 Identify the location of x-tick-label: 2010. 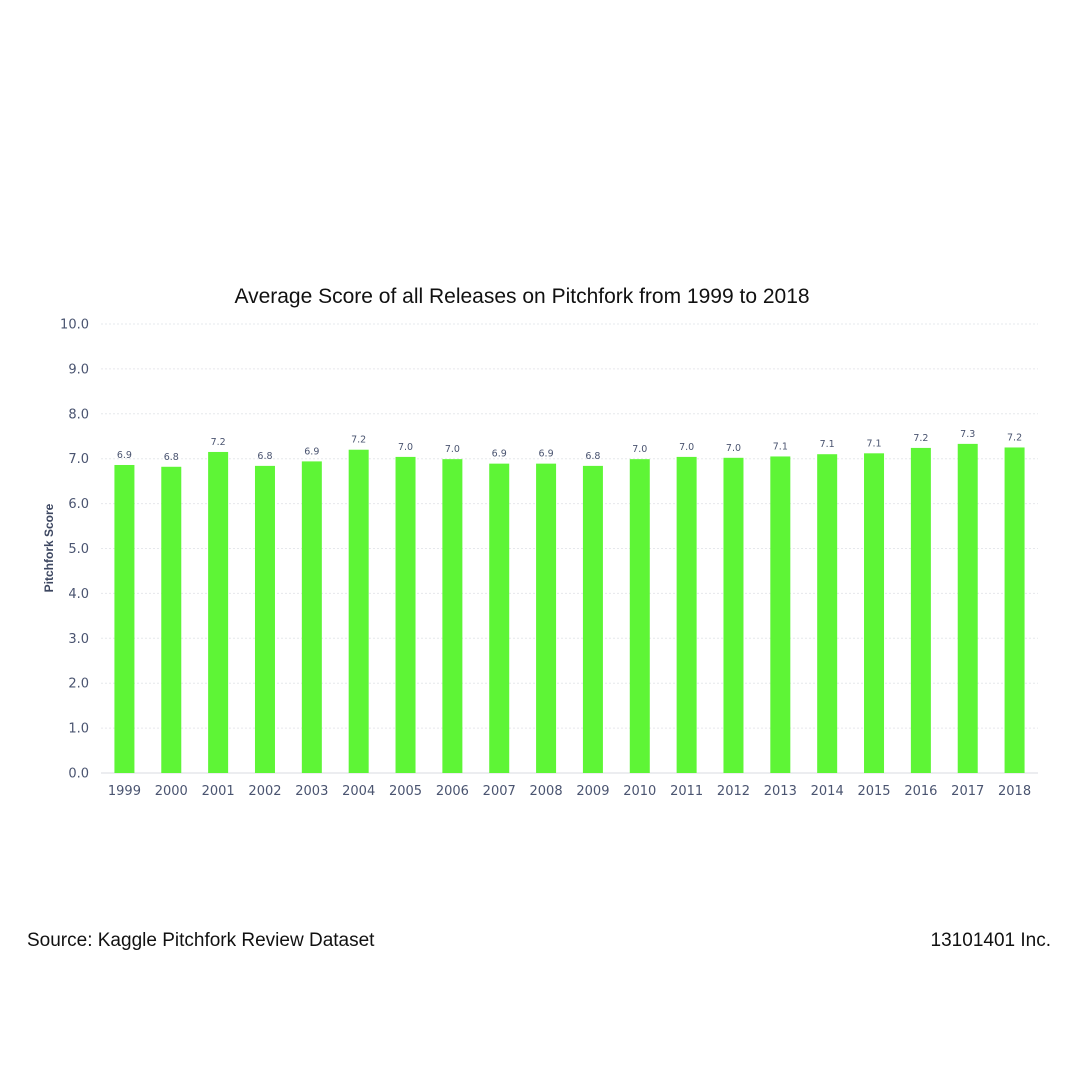
(639, 791).